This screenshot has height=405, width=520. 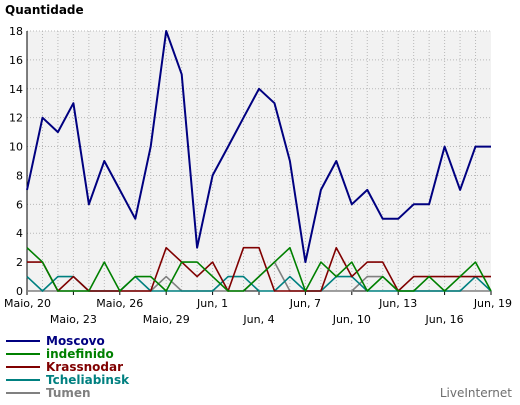 I want to click on y-tick-label: 4, so click(x=19, y=233).